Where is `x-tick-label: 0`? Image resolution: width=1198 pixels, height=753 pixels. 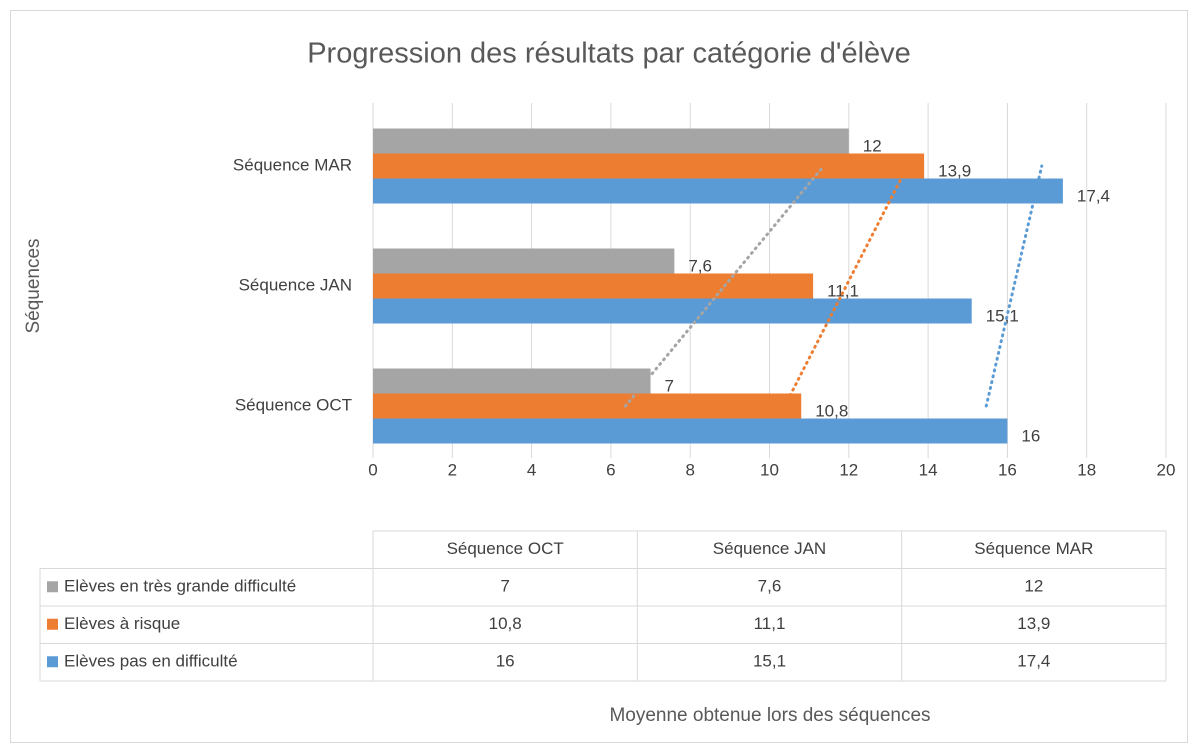 x-tick-label: 0 is located at coordinates (372, 469).